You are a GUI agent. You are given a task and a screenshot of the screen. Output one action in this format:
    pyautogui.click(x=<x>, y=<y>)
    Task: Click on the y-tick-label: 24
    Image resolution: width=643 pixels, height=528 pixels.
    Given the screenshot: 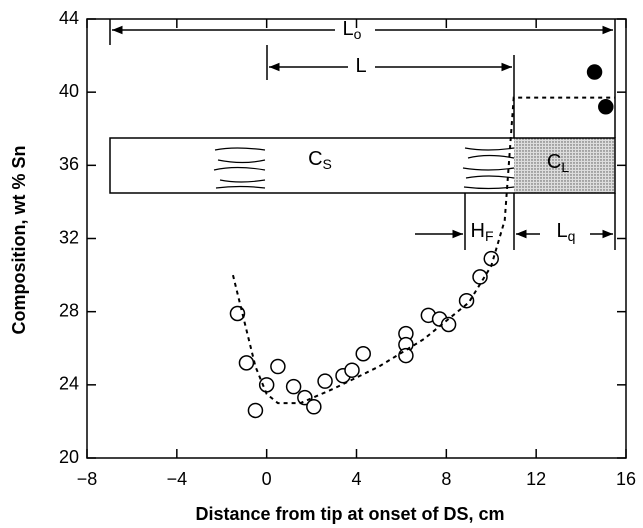 What is the action you would take?
    pyautogui.click(x=69, y=384)
    